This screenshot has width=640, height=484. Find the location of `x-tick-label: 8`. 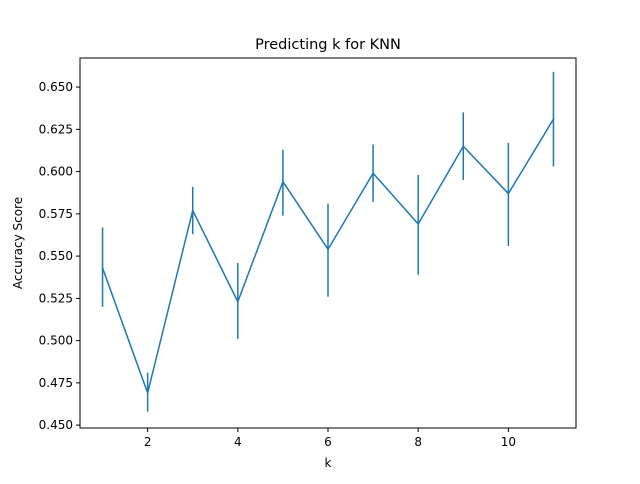

x-tick-label: 8 is located at coordinates (418, 442).